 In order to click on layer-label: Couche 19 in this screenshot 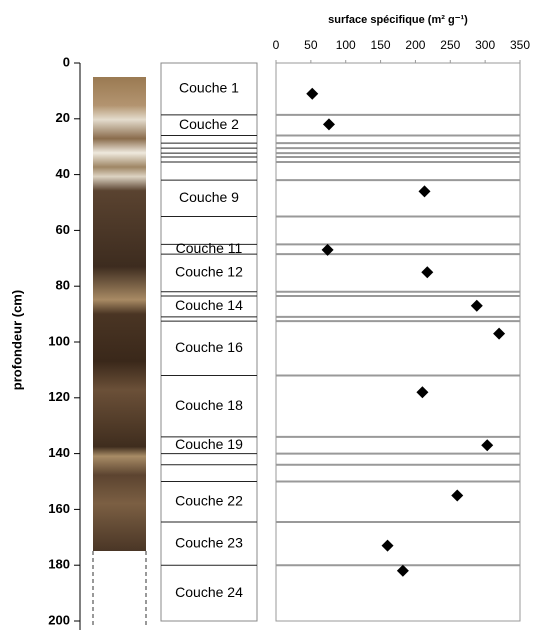, I will do `click(209, 444)`.